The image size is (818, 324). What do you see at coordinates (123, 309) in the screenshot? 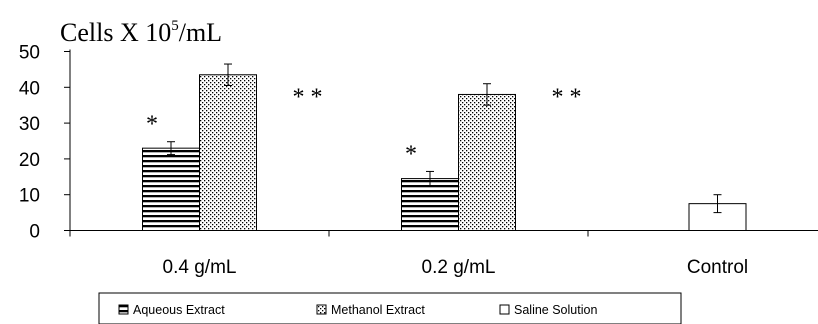
I see `legend-swatch-aqueous` at bounding box center [123, 309].